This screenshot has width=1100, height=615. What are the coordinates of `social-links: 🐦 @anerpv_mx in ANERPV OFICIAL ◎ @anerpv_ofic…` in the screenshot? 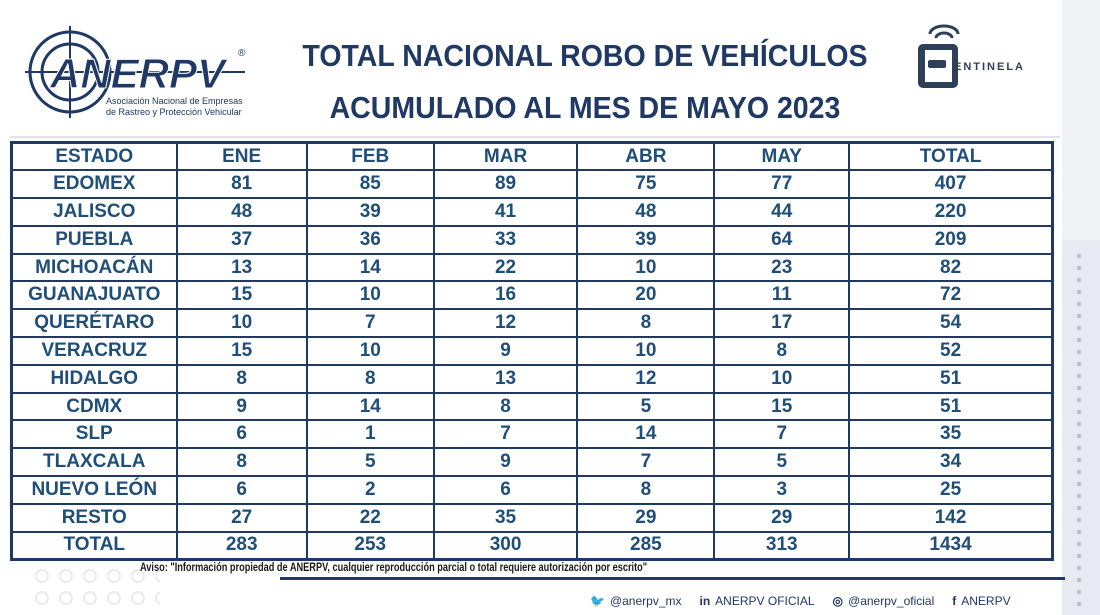 It's located at (800, 601).